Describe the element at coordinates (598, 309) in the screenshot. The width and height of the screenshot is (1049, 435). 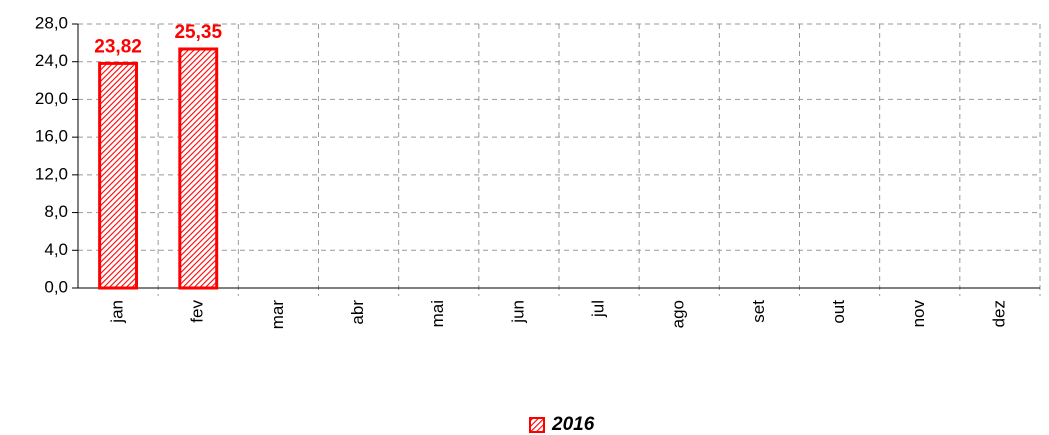
I see `x-tick-label: jul` at that location.